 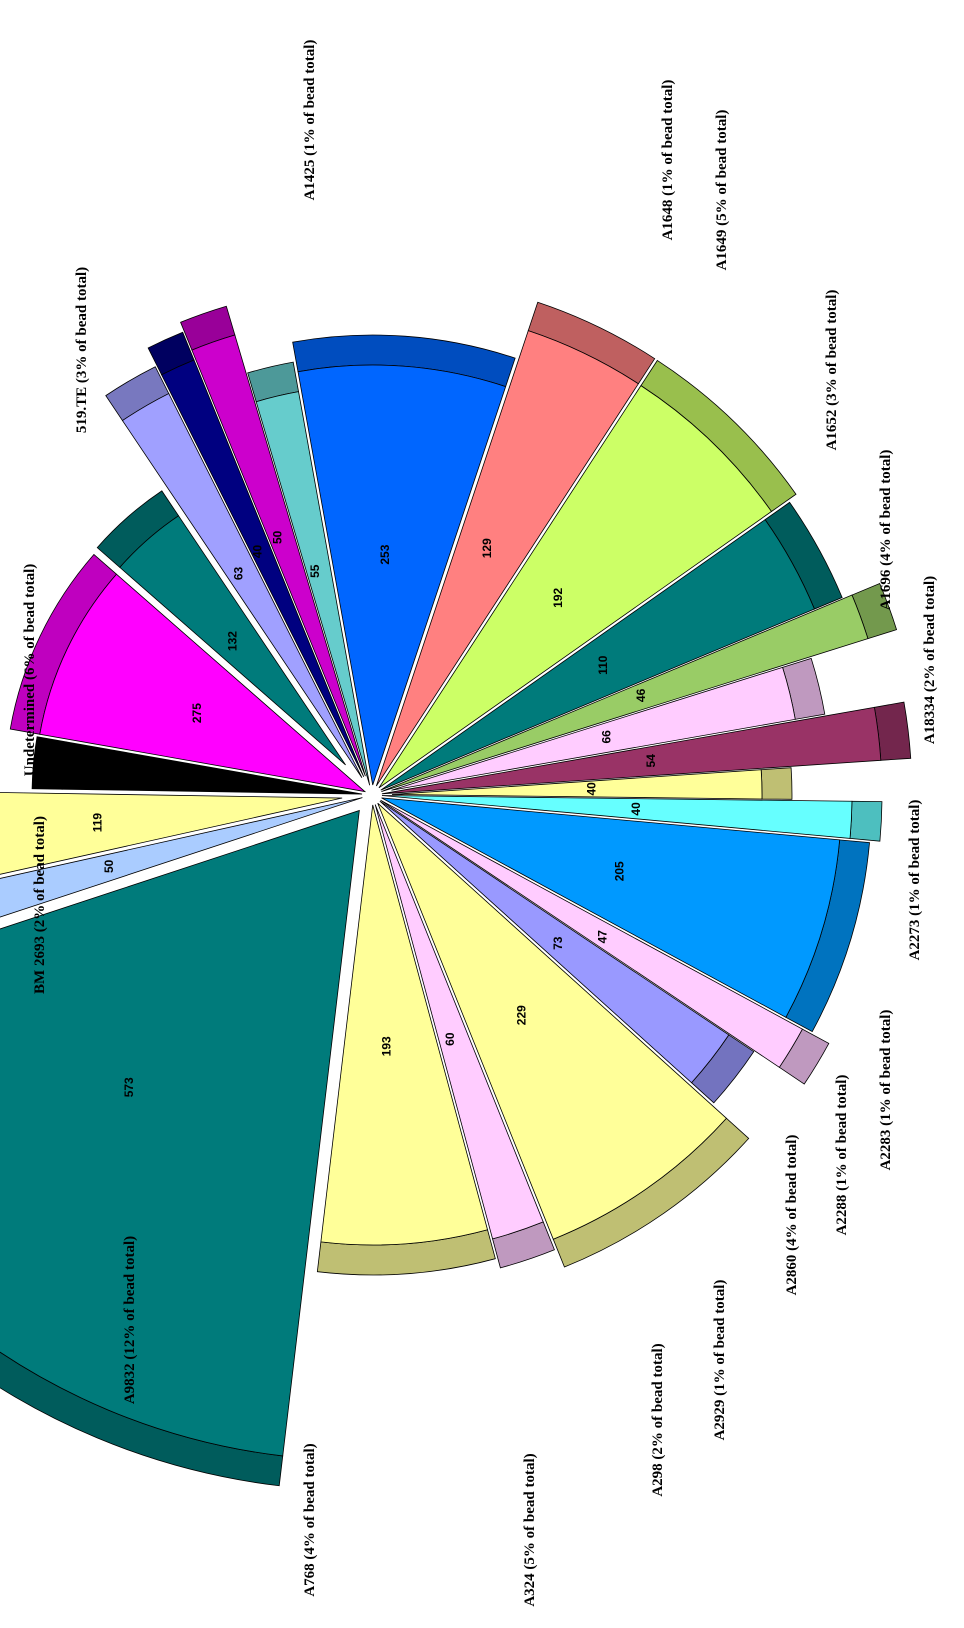 I want to click on category-label: A2288 (1% of bead total), so click(x=842, y=1155).